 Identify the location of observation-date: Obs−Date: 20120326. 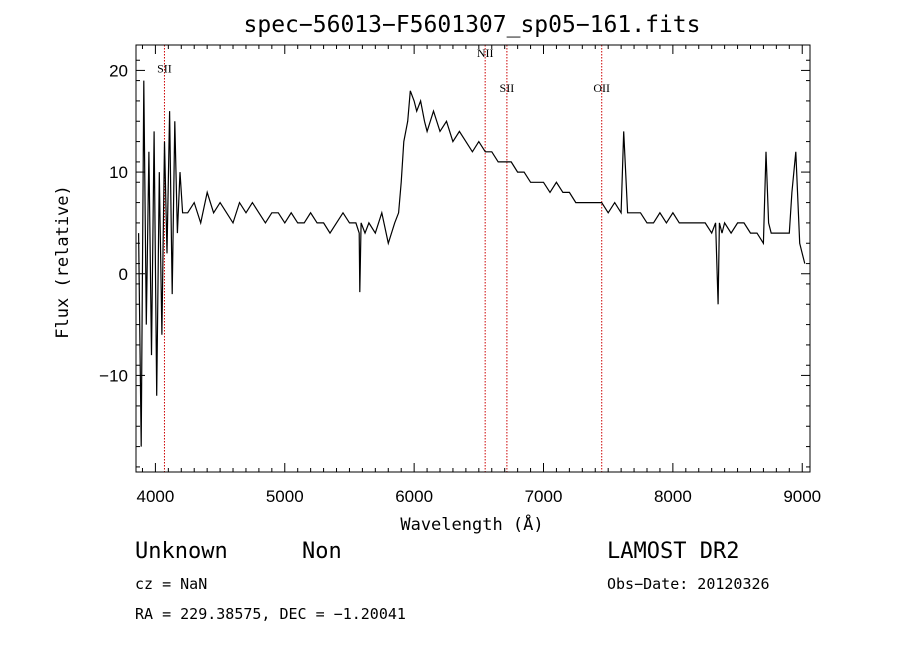
(688, 584).